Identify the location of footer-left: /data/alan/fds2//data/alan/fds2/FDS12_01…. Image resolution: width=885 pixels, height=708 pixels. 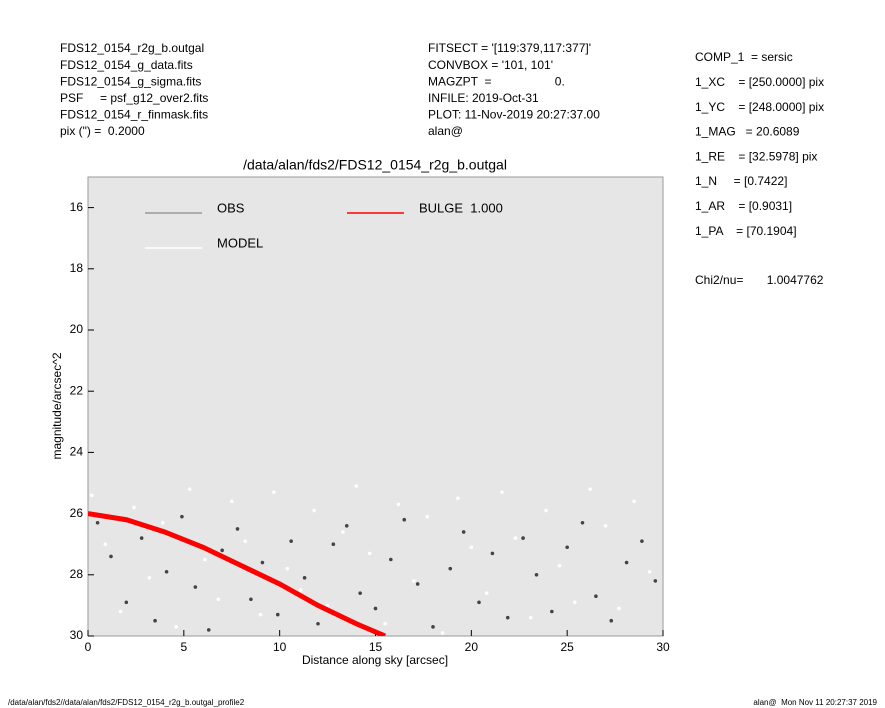
(126, 702).